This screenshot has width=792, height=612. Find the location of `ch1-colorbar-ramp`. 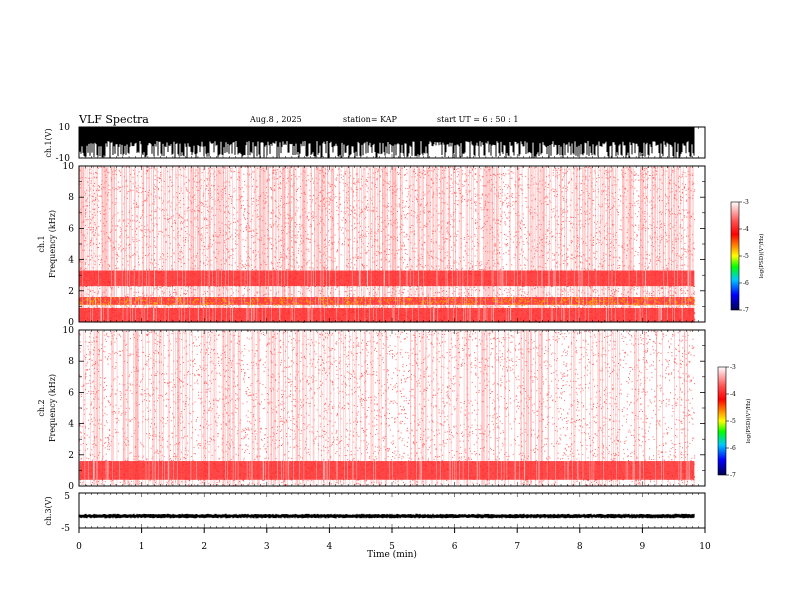

ch1-colorbar-ramp is located at coordinates (735, 256).